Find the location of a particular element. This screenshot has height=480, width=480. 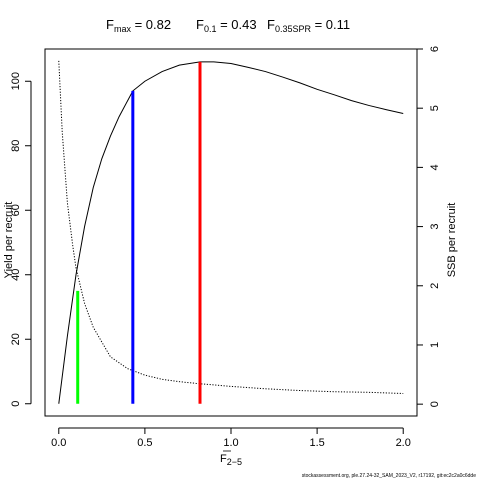

title-fmax-label: F is located at coordinates (110, 24).